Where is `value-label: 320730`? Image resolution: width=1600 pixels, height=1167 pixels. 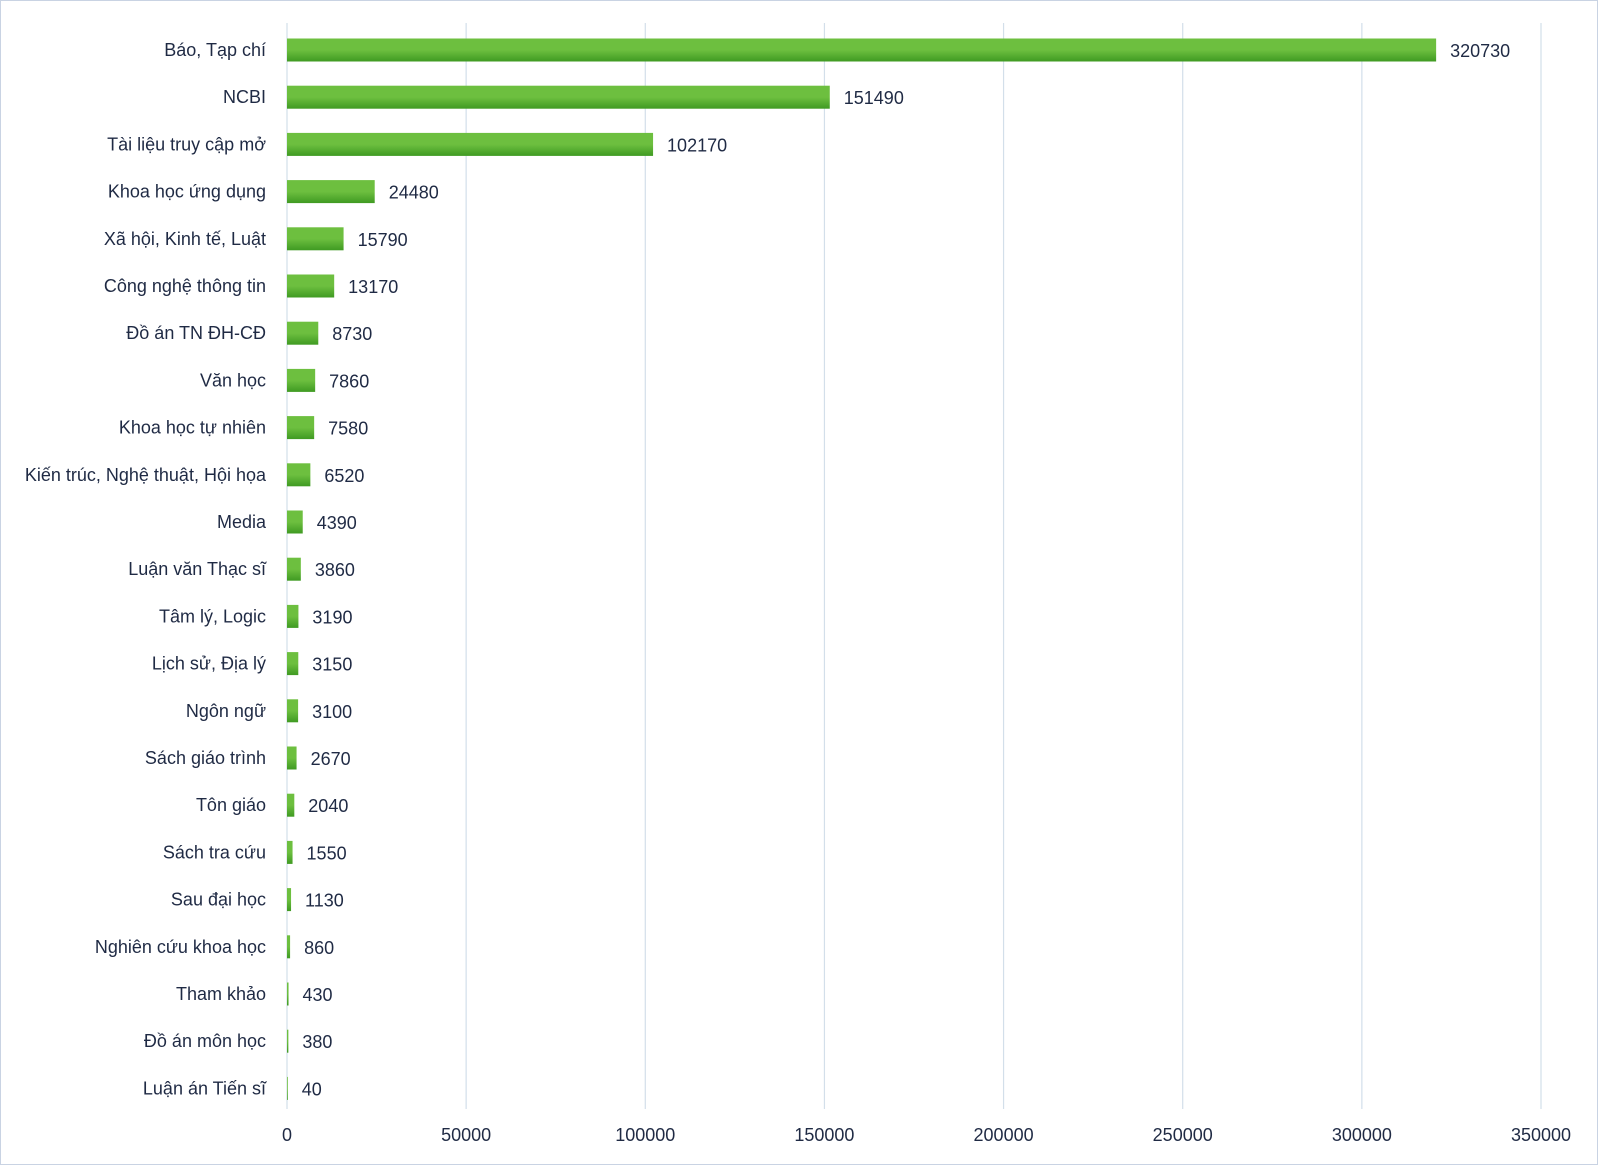 value-label: 320730 is located at coordinates (1480, 51).